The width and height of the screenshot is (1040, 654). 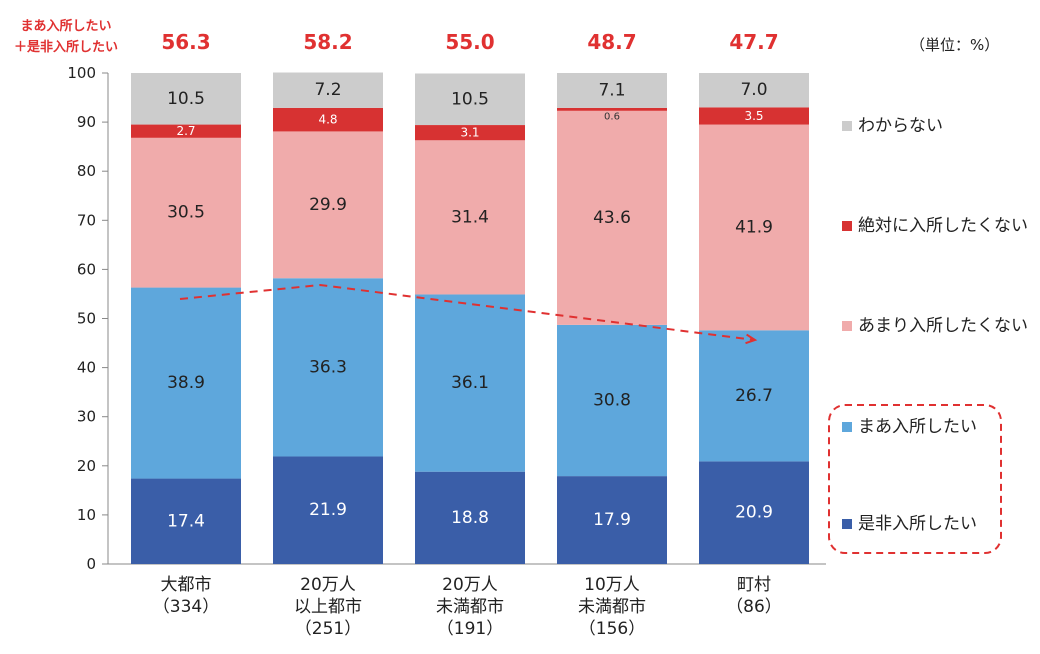 I want to click on y-tick-label: 90, so click(x=86, y=122).